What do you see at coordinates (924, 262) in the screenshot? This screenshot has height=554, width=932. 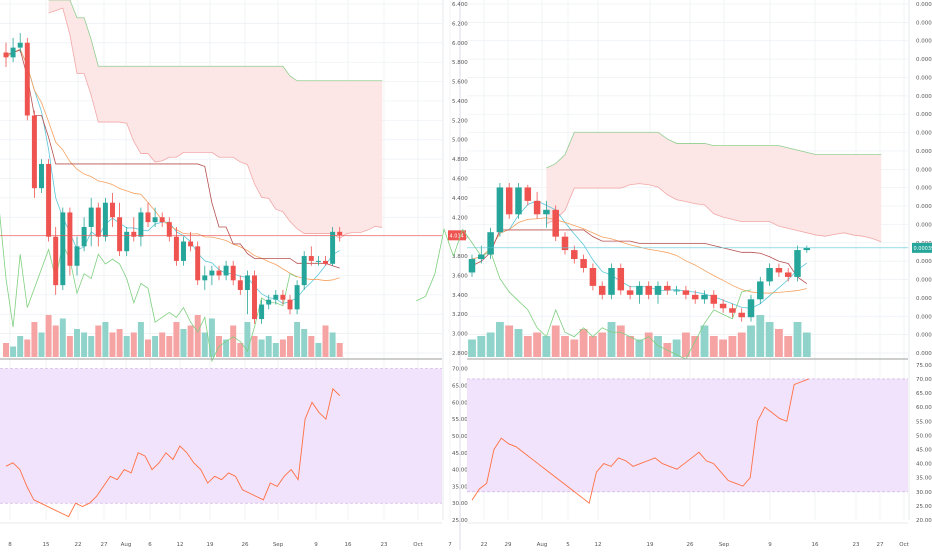 I see `y-tick-label: 0.0003800` at bounding box center [924, 262].